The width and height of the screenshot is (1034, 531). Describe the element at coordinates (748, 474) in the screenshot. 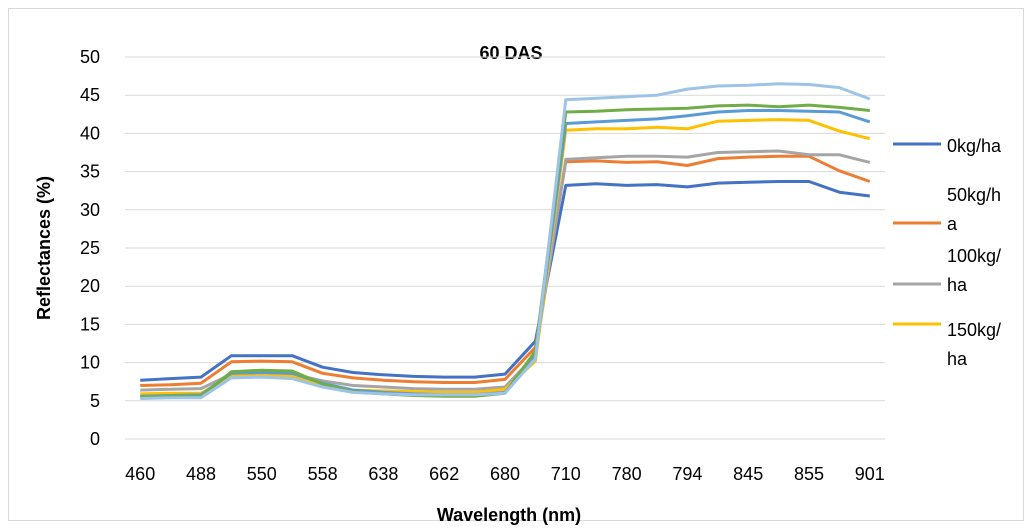

I see `x-tick-label: 845` at that location.